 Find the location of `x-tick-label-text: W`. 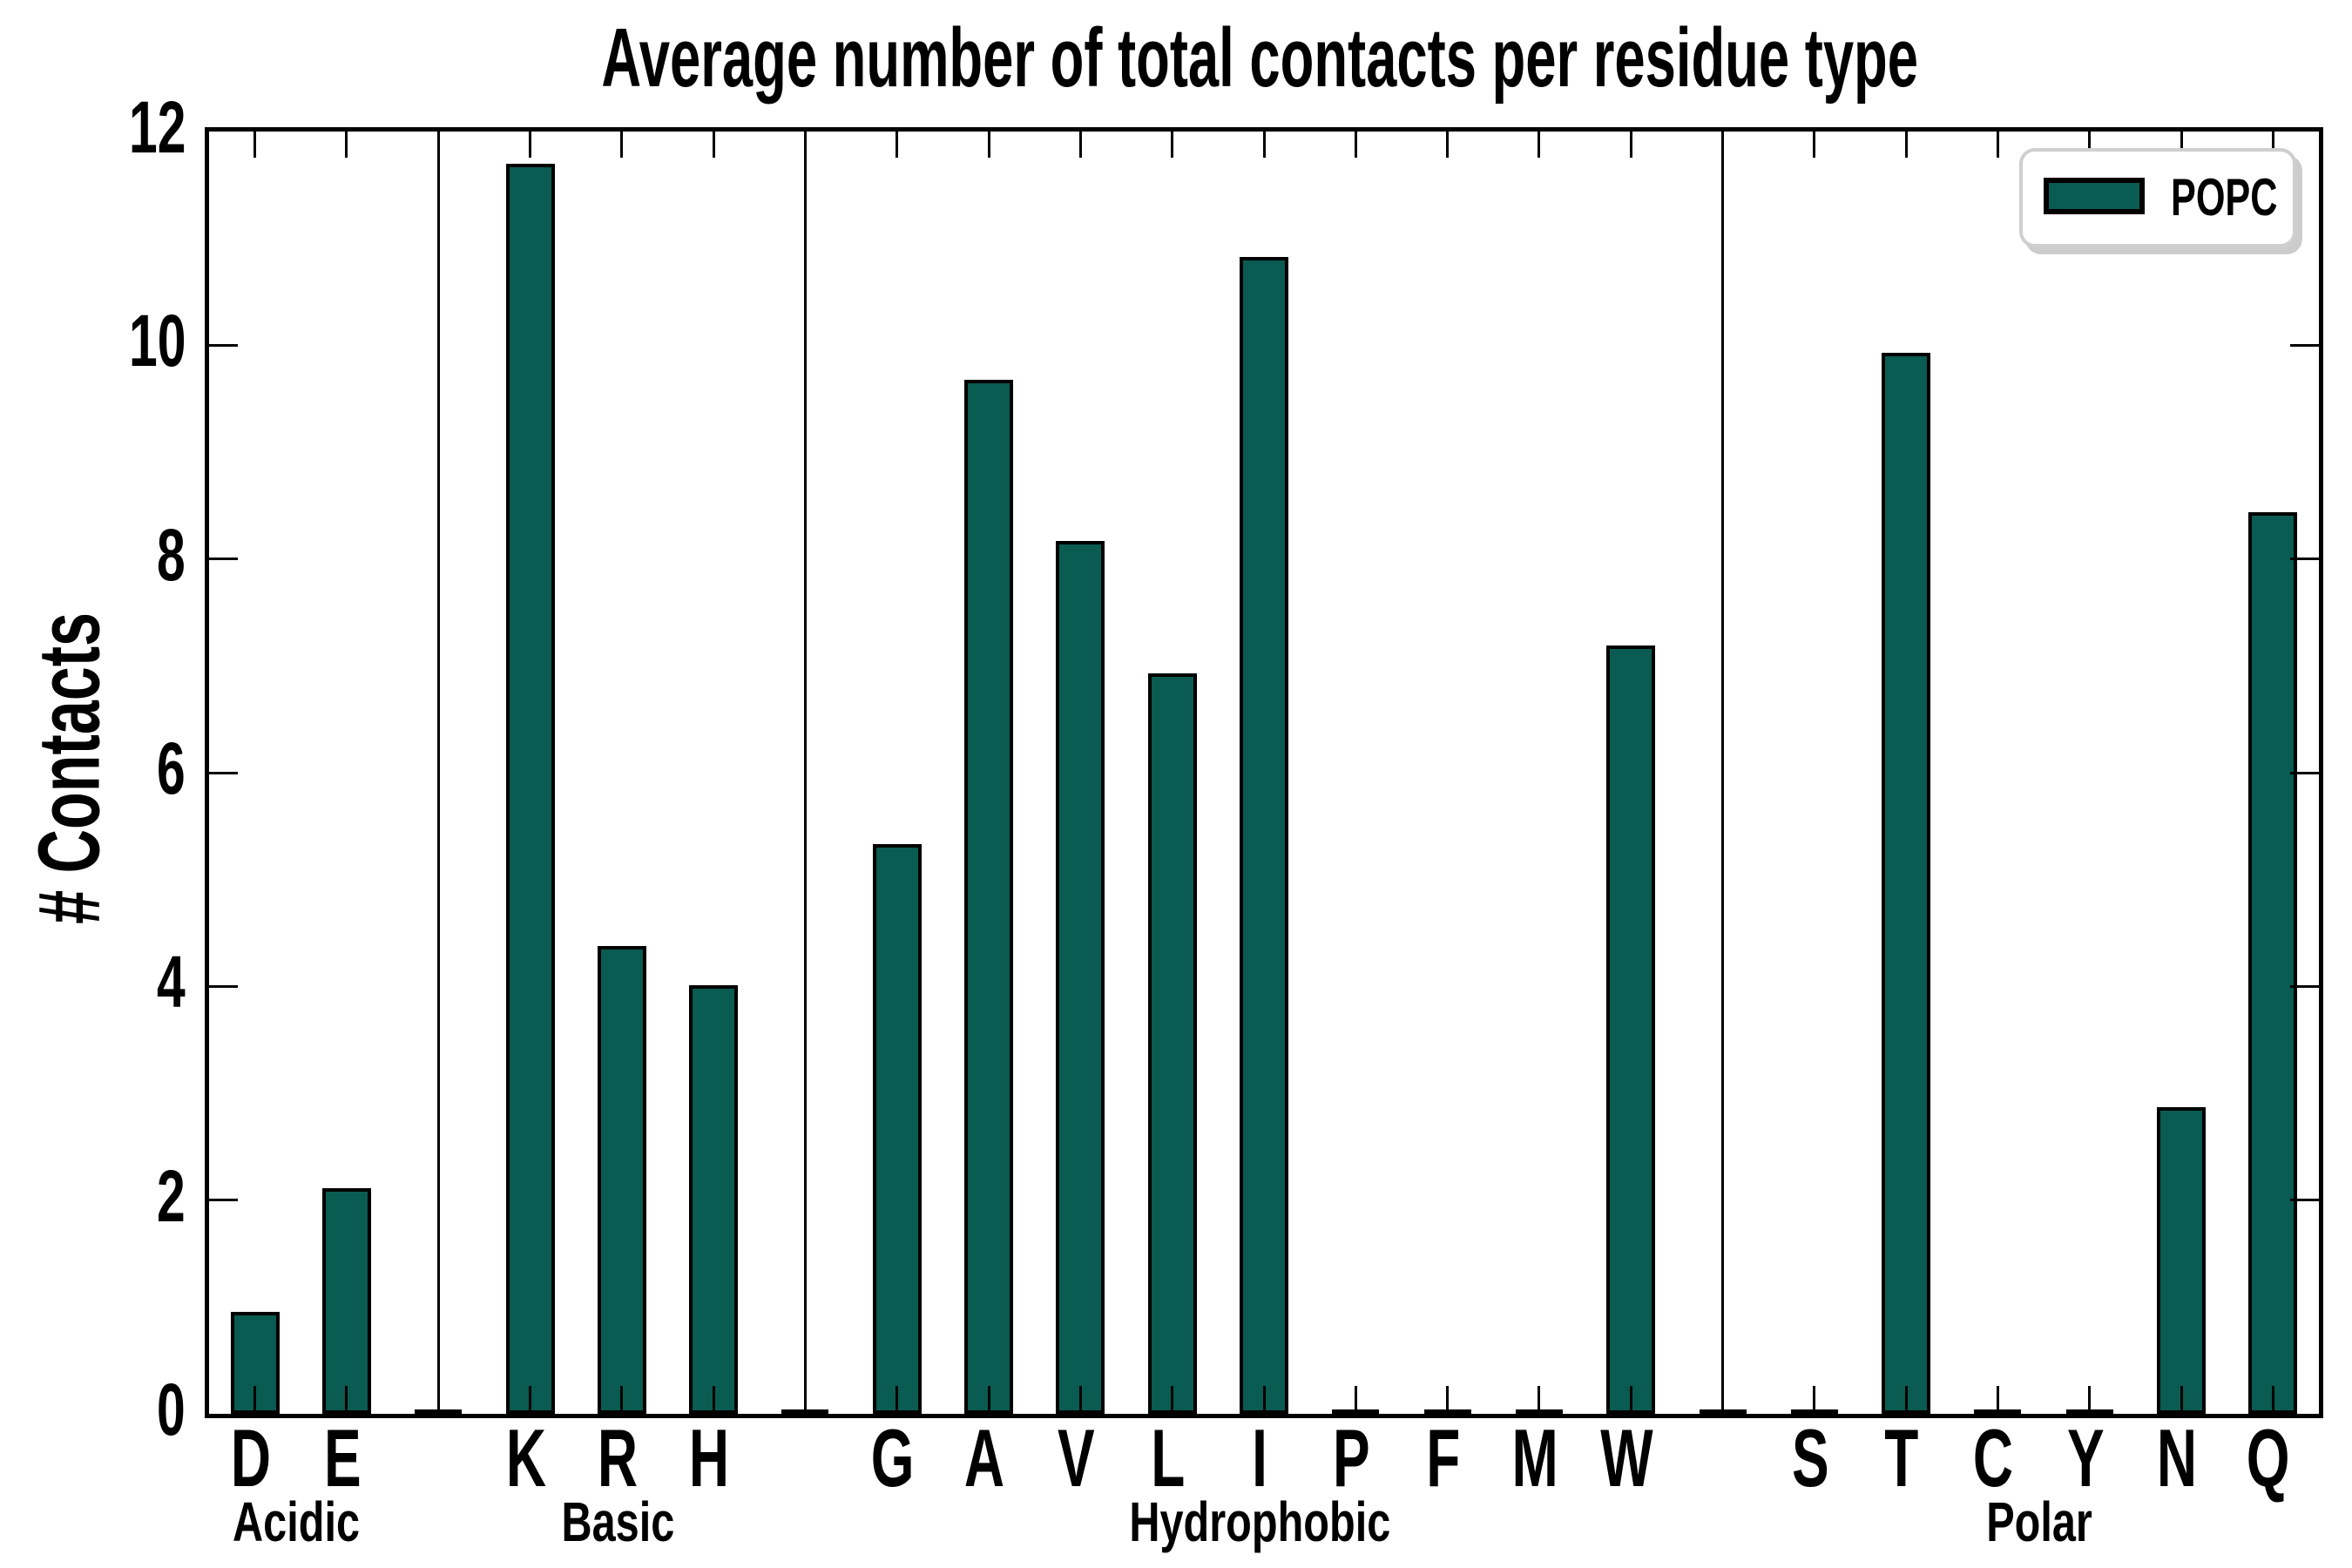

x-tick-label-text: W is located at coordinates (1626, 1458).